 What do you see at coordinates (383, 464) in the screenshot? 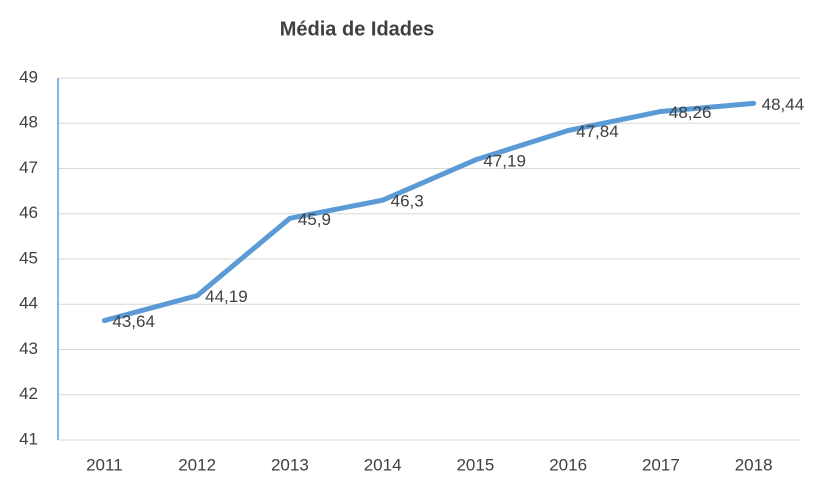
I see `x-tick-label: 2014` at bounding box center [383, 464].